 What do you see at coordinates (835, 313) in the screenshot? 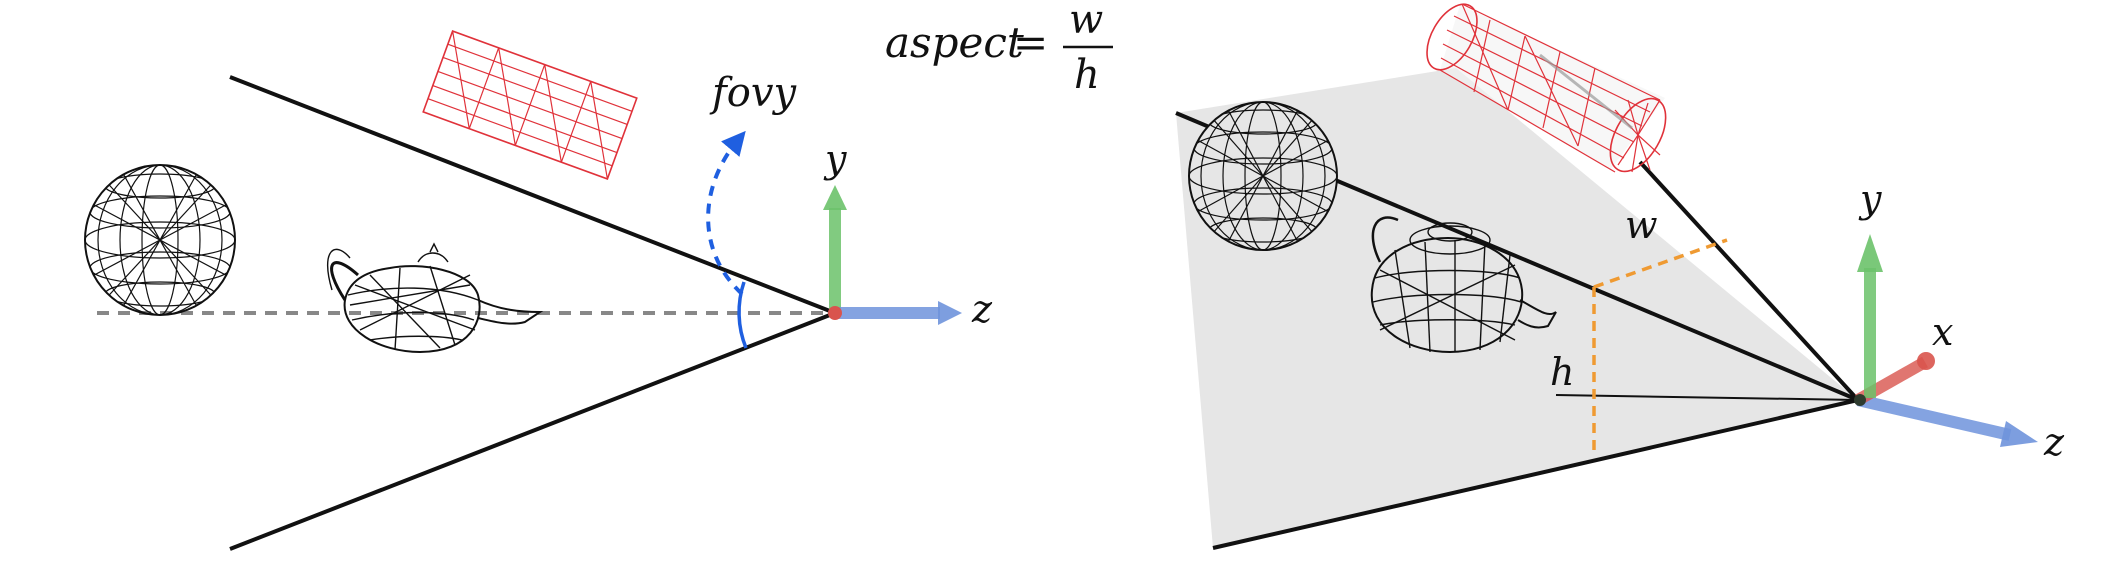
I see `camera-origin` at bounding box center [835, 313].